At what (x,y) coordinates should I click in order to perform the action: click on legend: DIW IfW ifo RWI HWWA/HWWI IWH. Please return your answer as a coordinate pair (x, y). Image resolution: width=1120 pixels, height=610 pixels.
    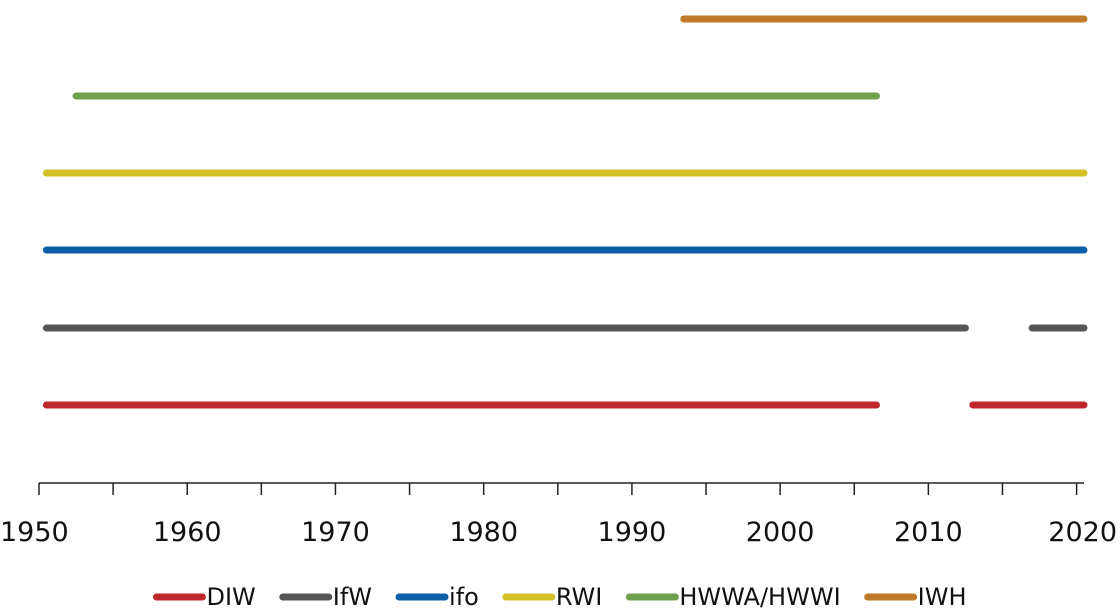
    Looking at the image, I should click on (559, 596).